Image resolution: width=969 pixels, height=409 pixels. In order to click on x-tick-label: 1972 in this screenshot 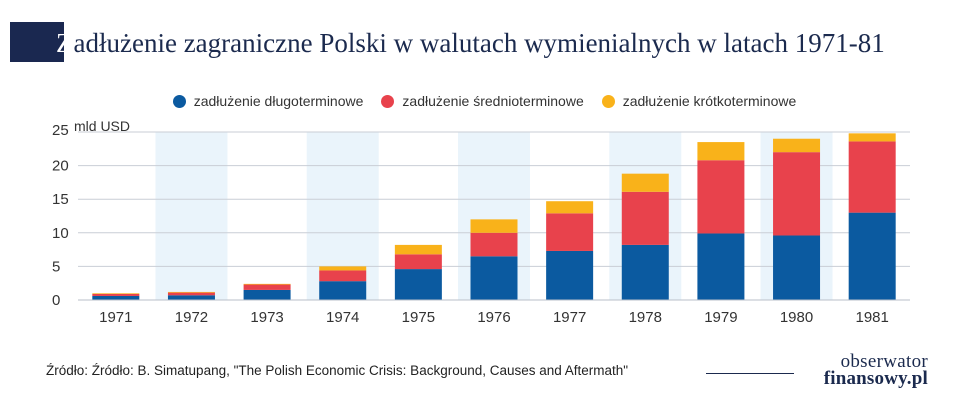, I will do `click(191, 317)`.